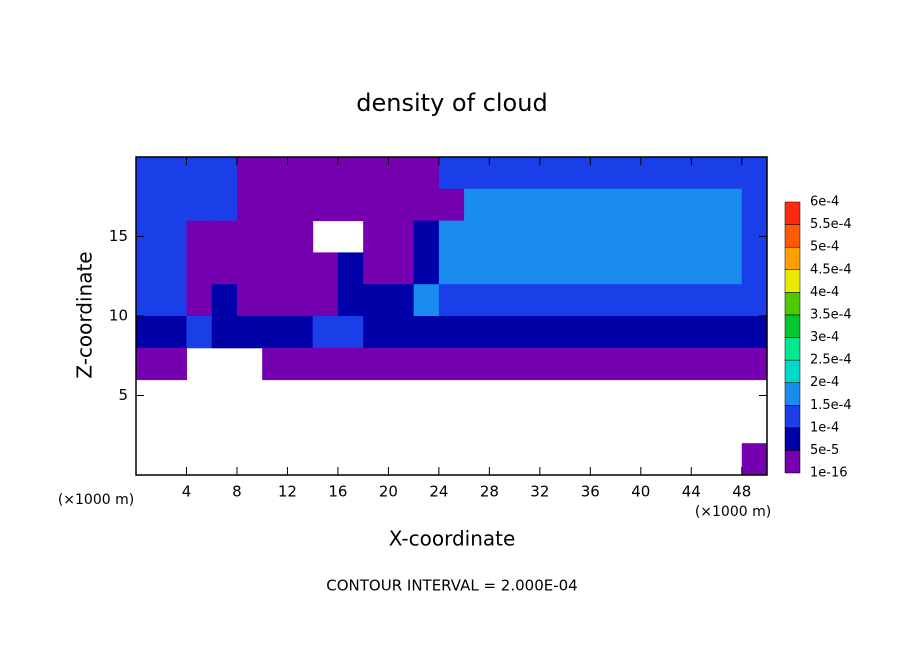  I want to click on x-tick-label: 24, so click(438, 492).